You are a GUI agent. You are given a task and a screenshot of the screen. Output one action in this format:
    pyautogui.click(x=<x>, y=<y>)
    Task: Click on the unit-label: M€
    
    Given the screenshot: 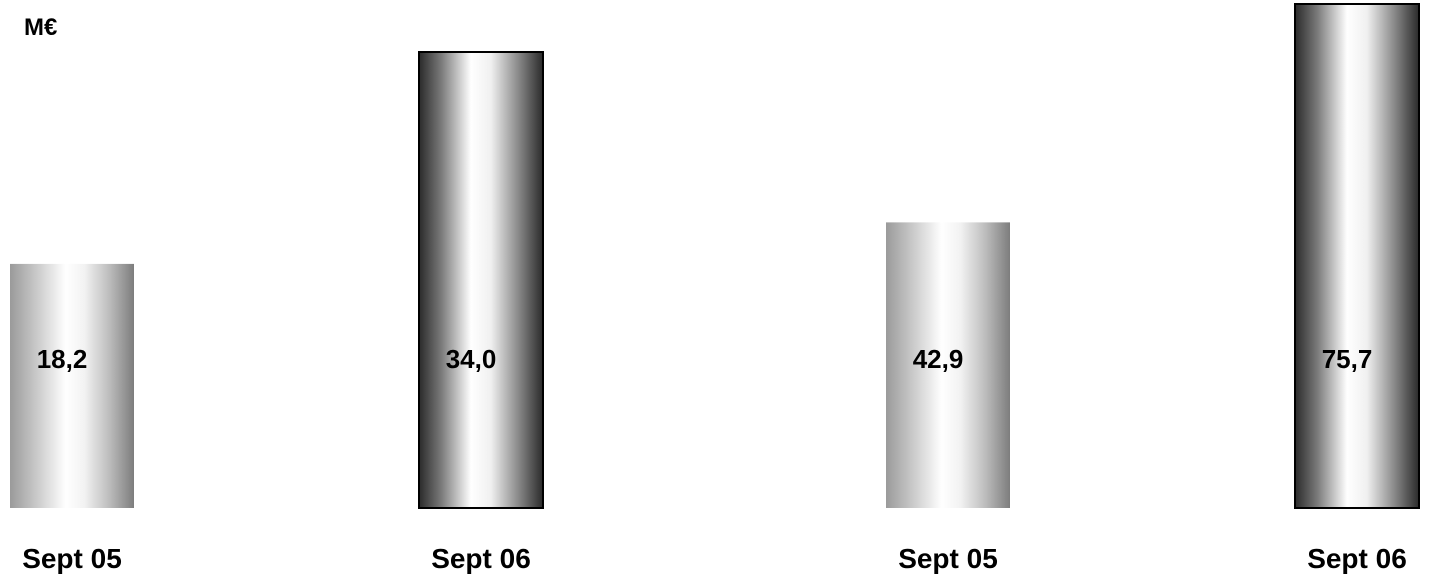 What is the action you would take?
    pyautogui.click(x=41, y=27)
    